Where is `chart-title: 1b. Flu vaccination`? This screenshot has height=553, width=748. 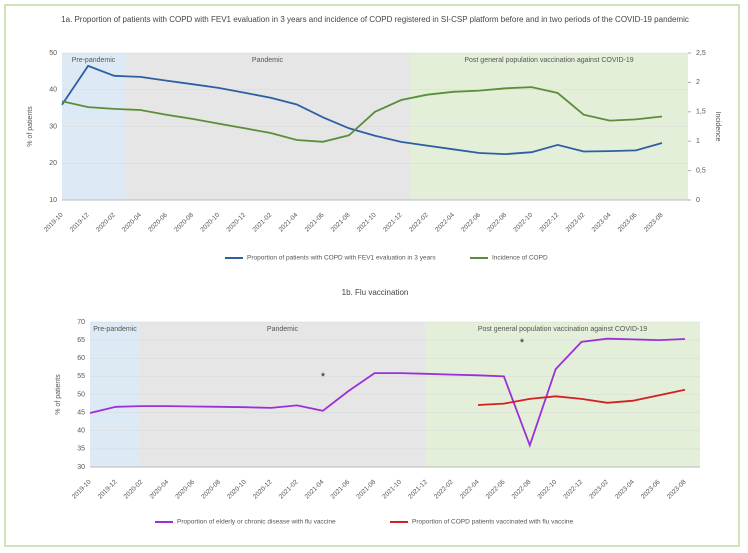 chart-title: 1b. Flu vaccination is located at coordinates (375, 292).